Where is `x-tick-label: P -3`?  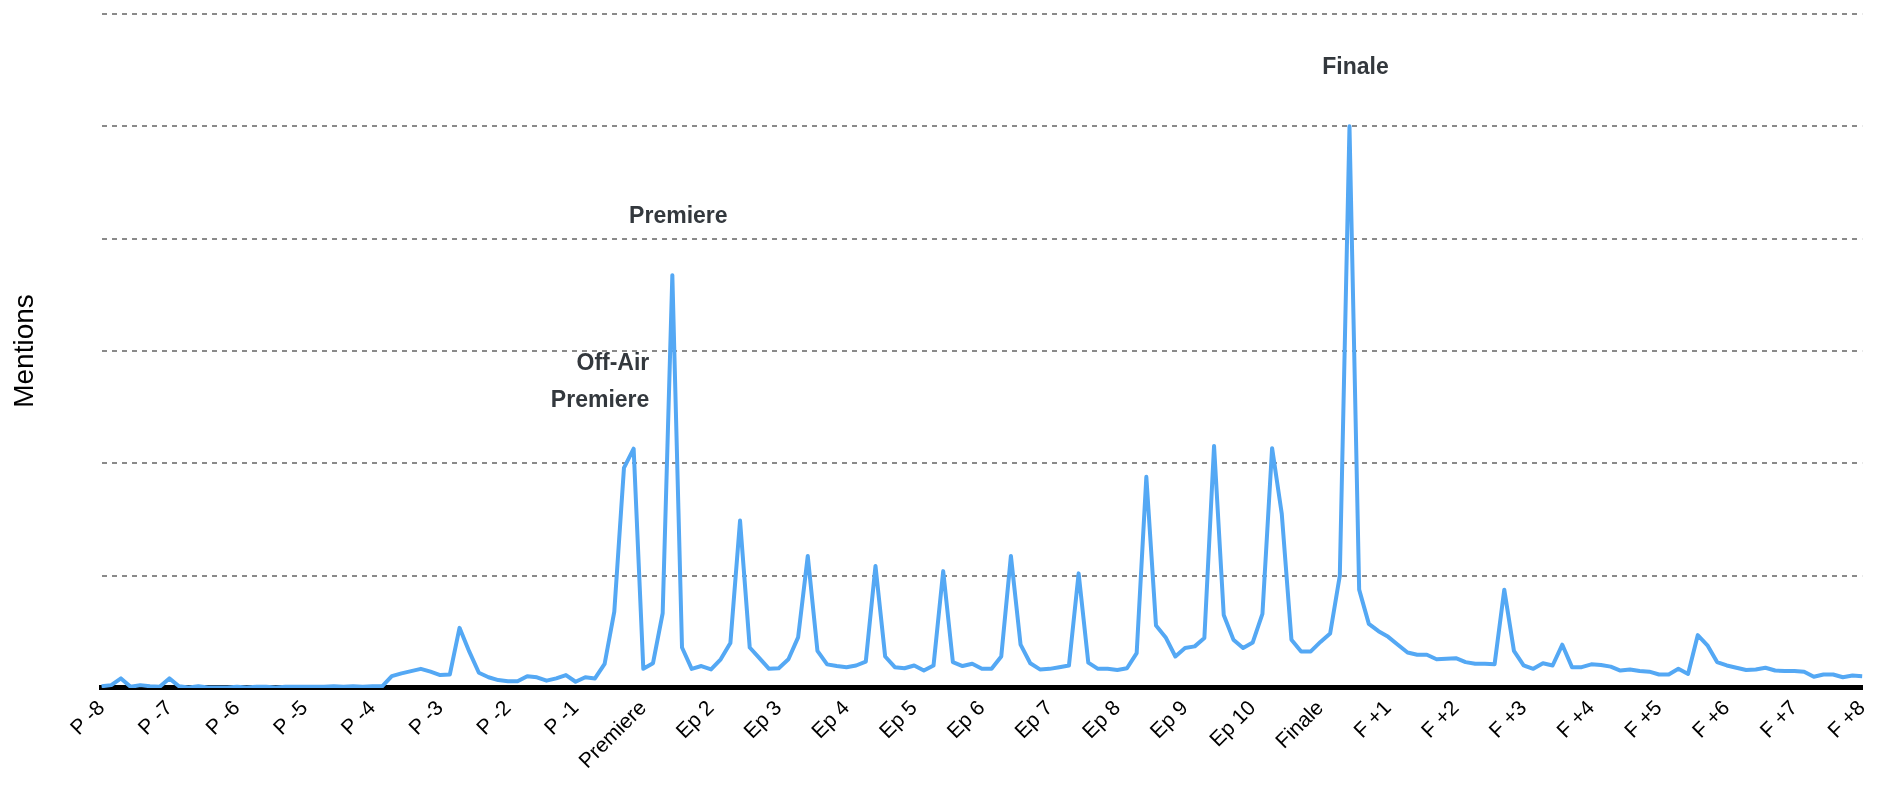 x-tick-label: P -3 is located at coordinates (425, 717).